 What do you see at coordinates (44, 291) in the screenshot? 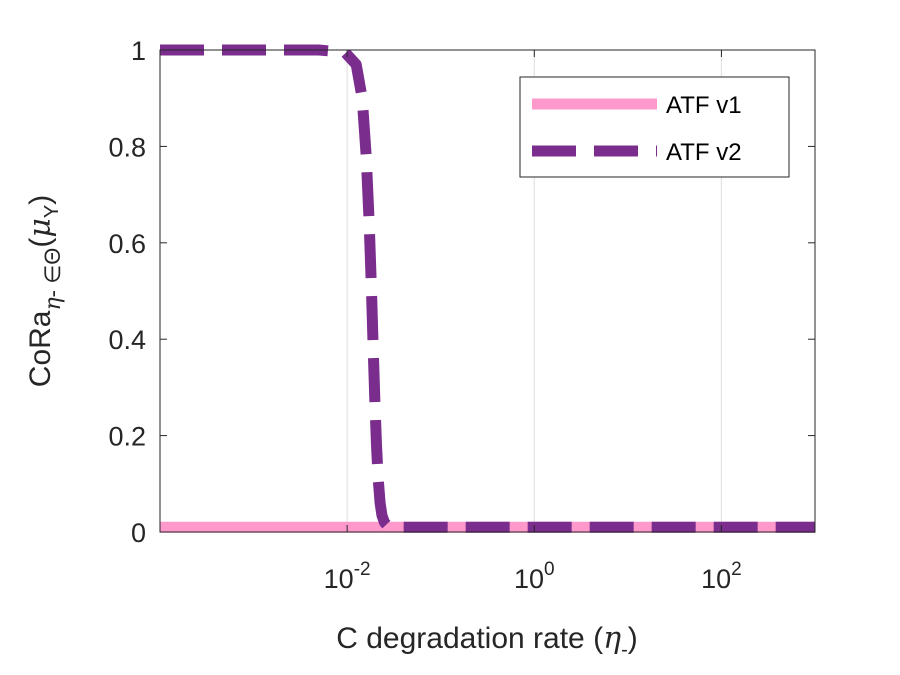
I see `y-axis-label: CoRaη- ∈Θ(μY)` at bounding box center [44, 291].